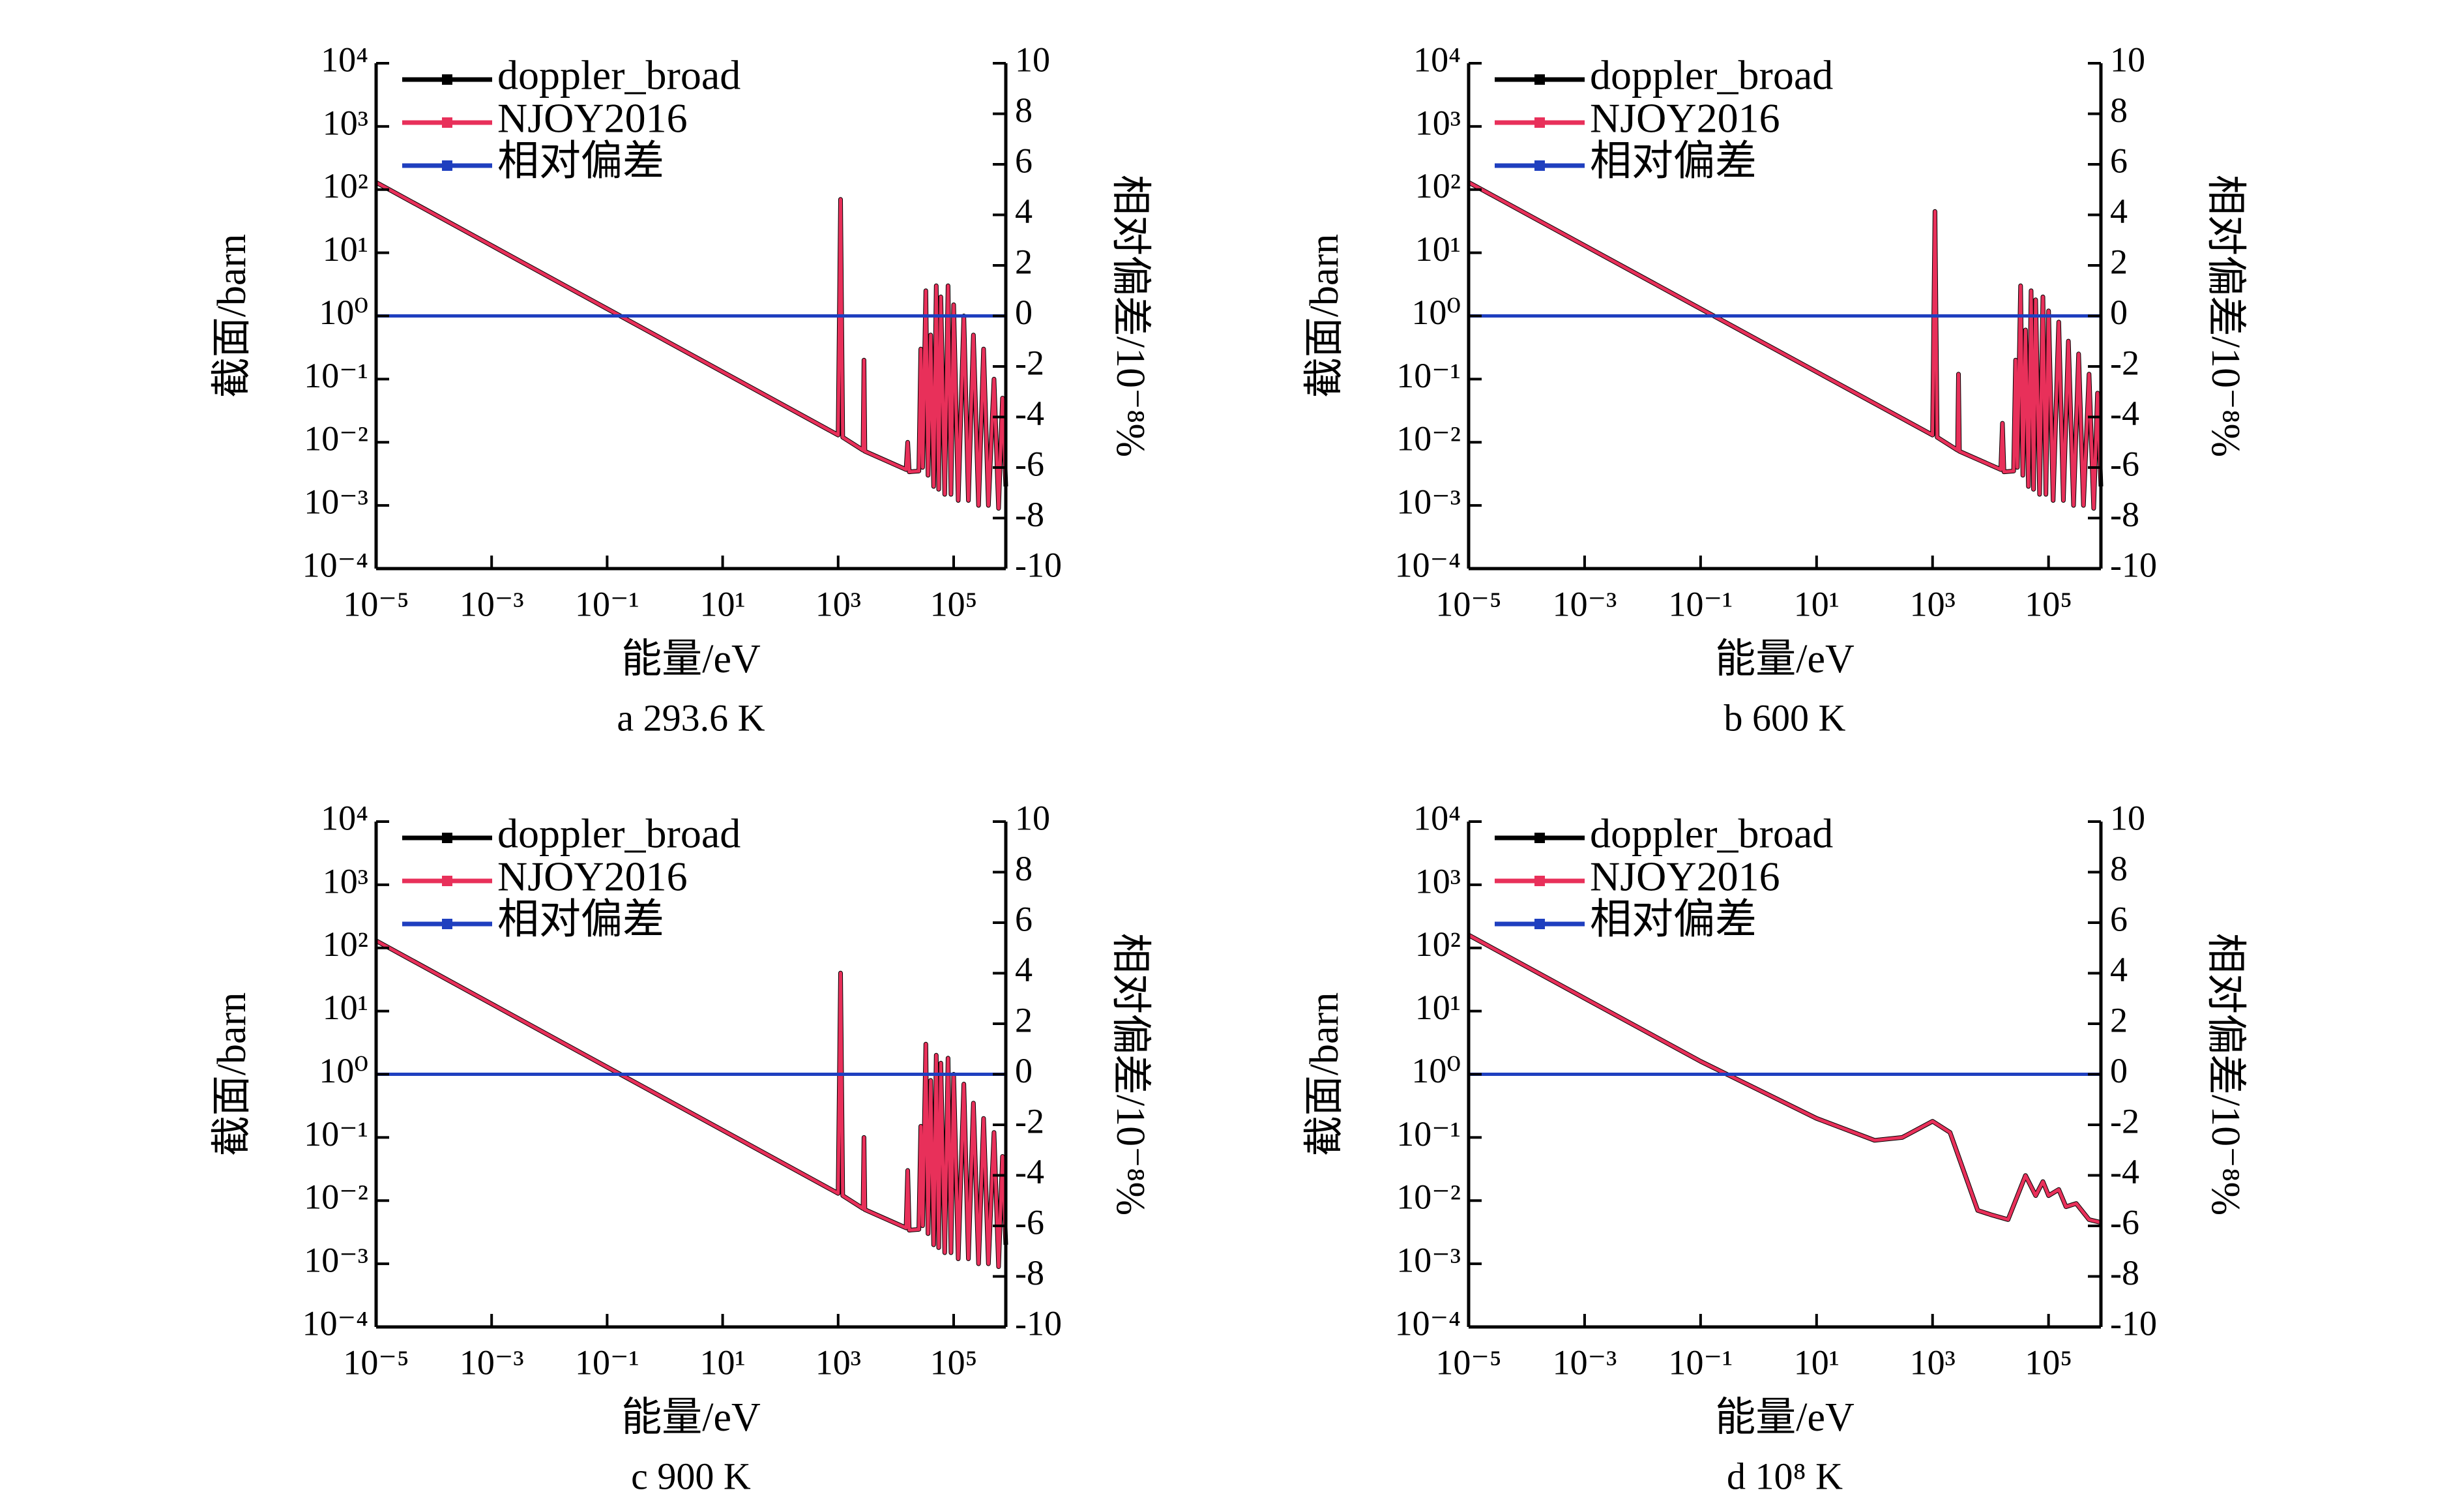  I want to click on caption: c 900 K, so click(691, 1476).